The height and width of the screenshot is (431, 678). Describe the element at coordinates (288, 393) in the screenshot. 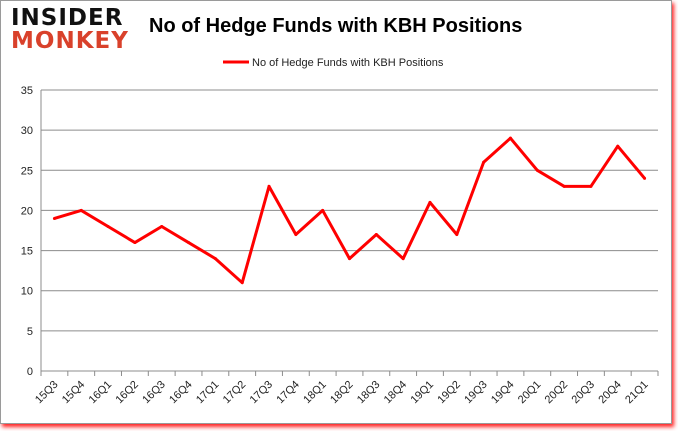

I see `x-tick-label: 17Q4` at that location.